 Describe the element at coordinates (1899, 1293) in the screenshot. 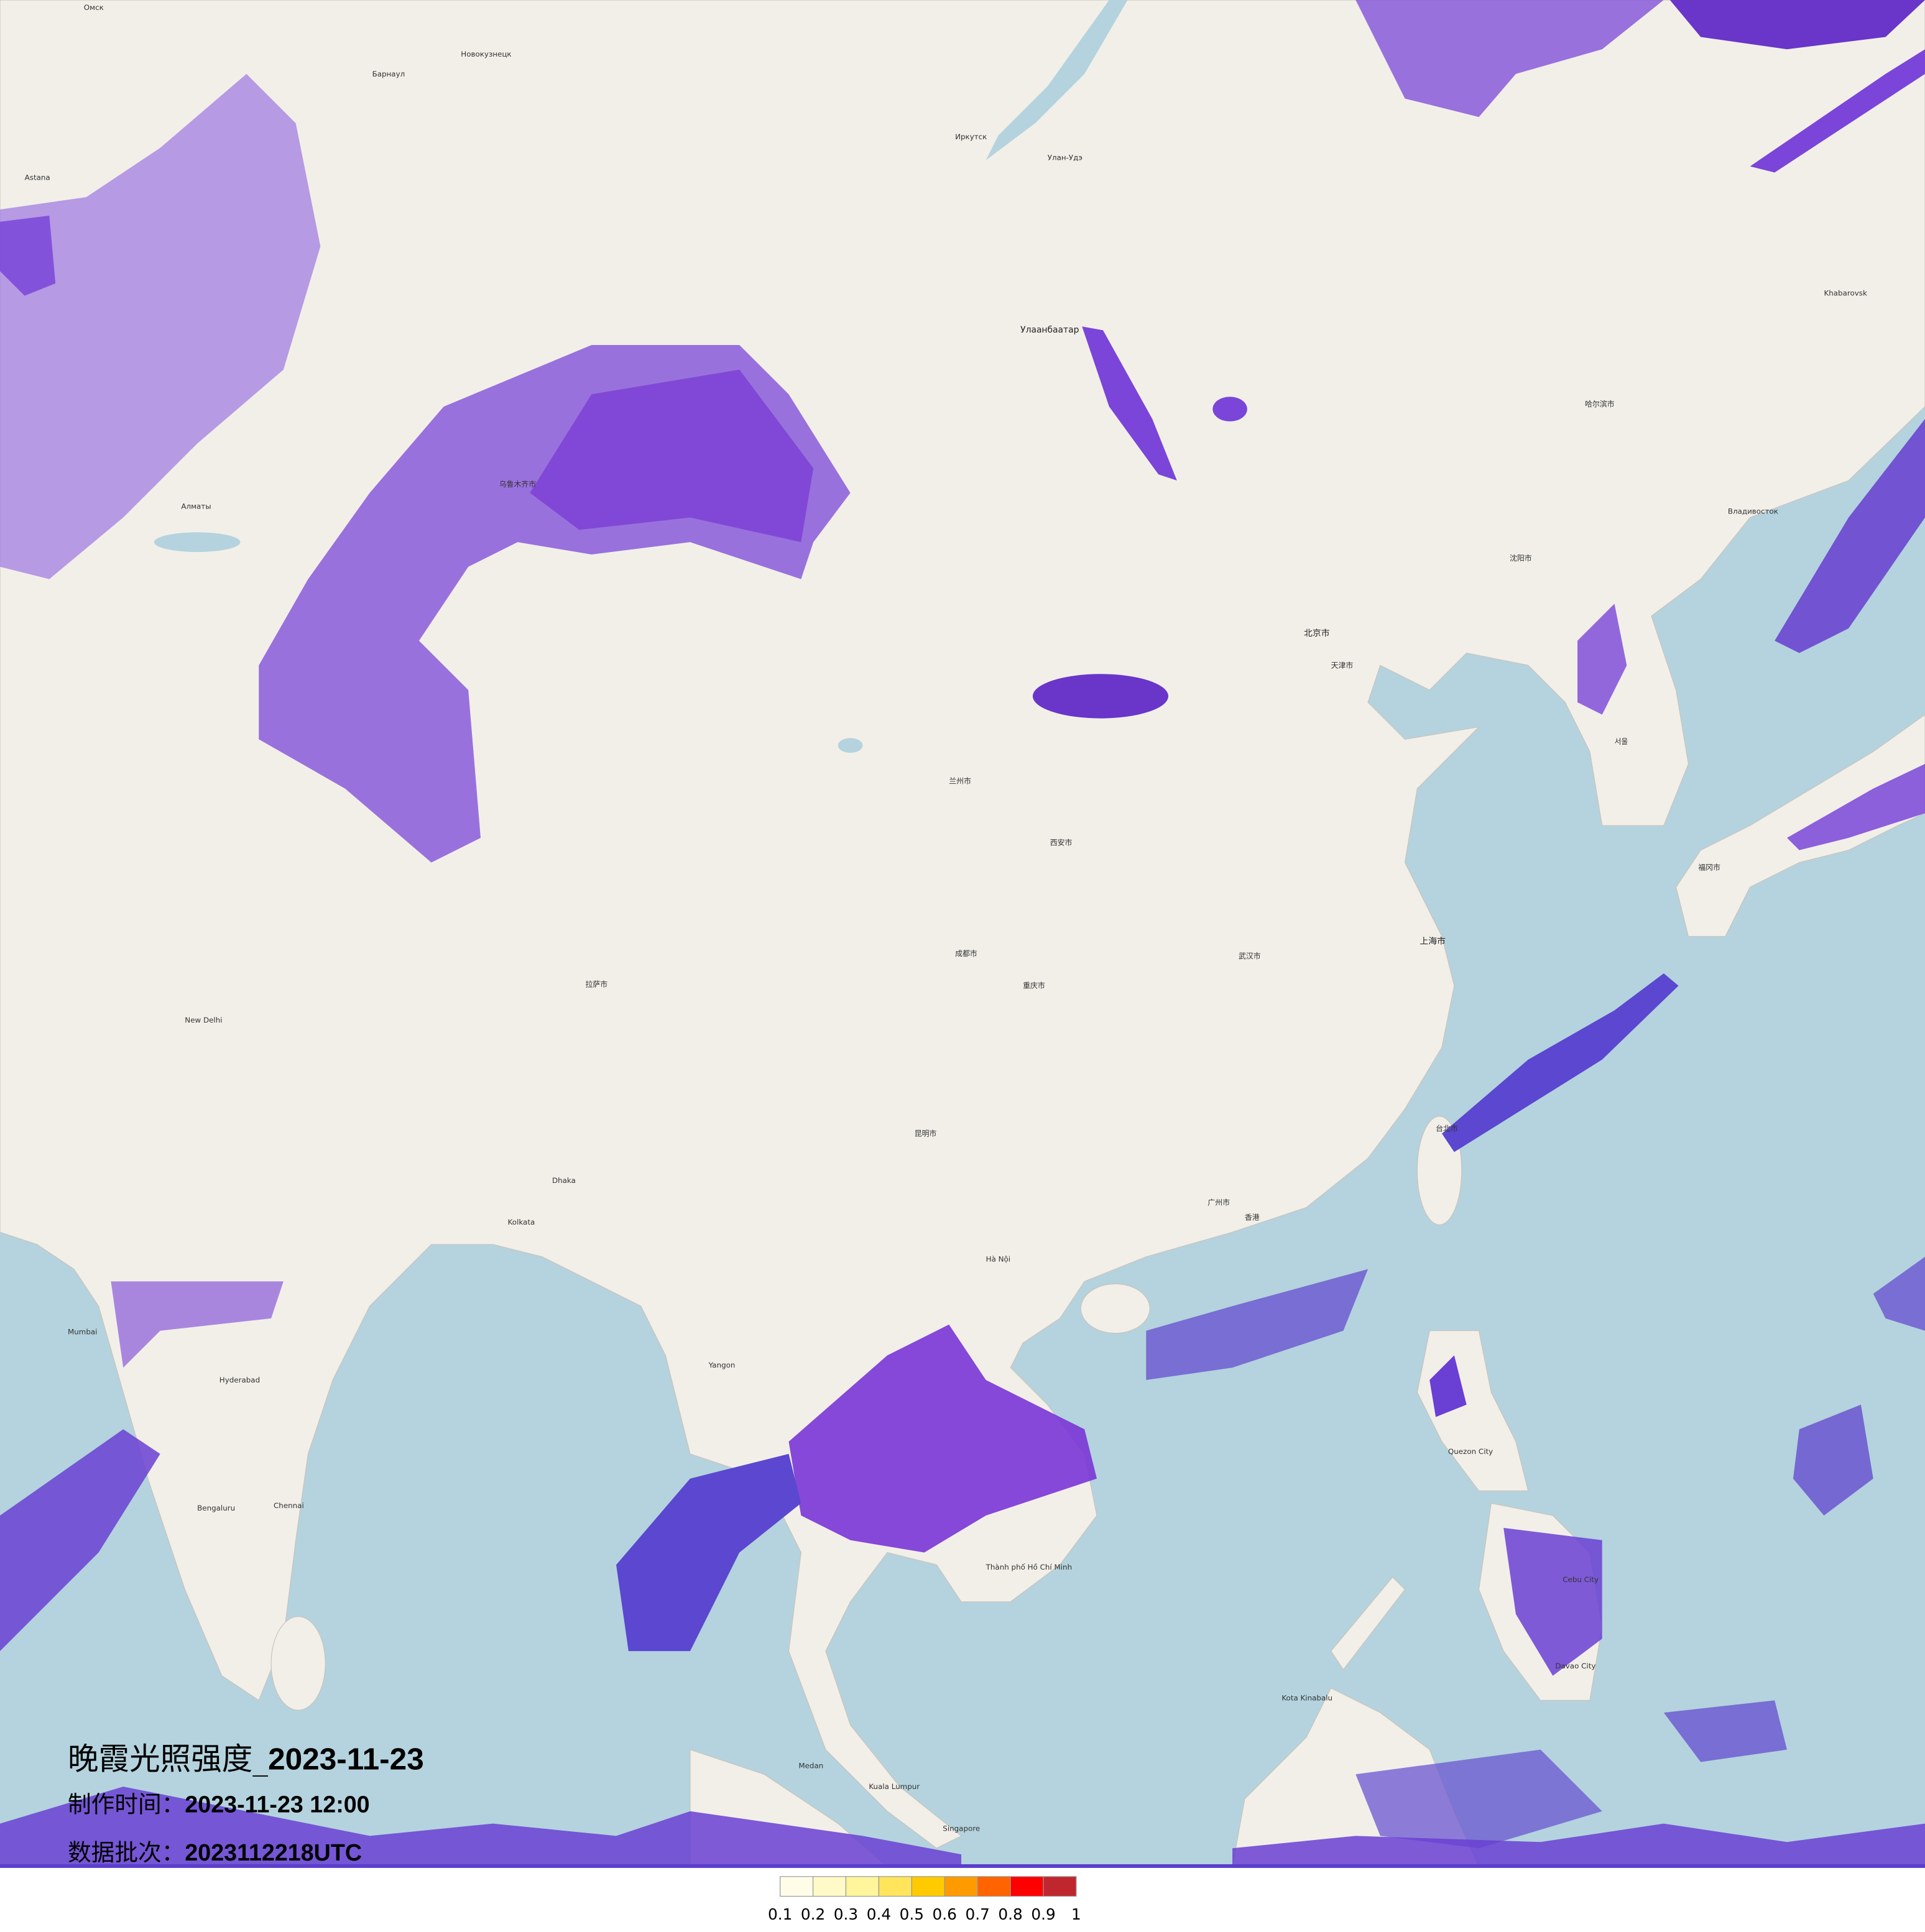

I see `glow-pacific-right` at that location.